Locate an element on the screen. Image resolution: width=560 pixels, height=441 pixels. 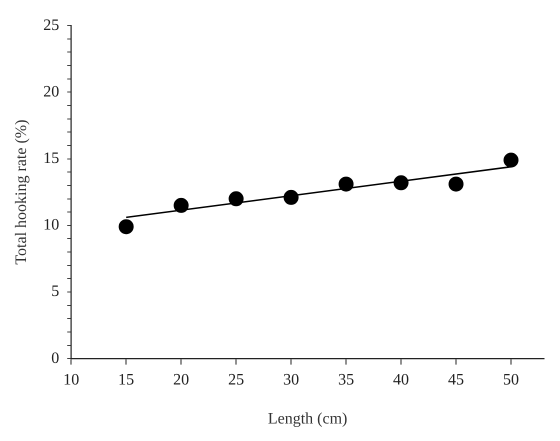
x-axis-title: Length (cm) is located at coordinates (308, 419).